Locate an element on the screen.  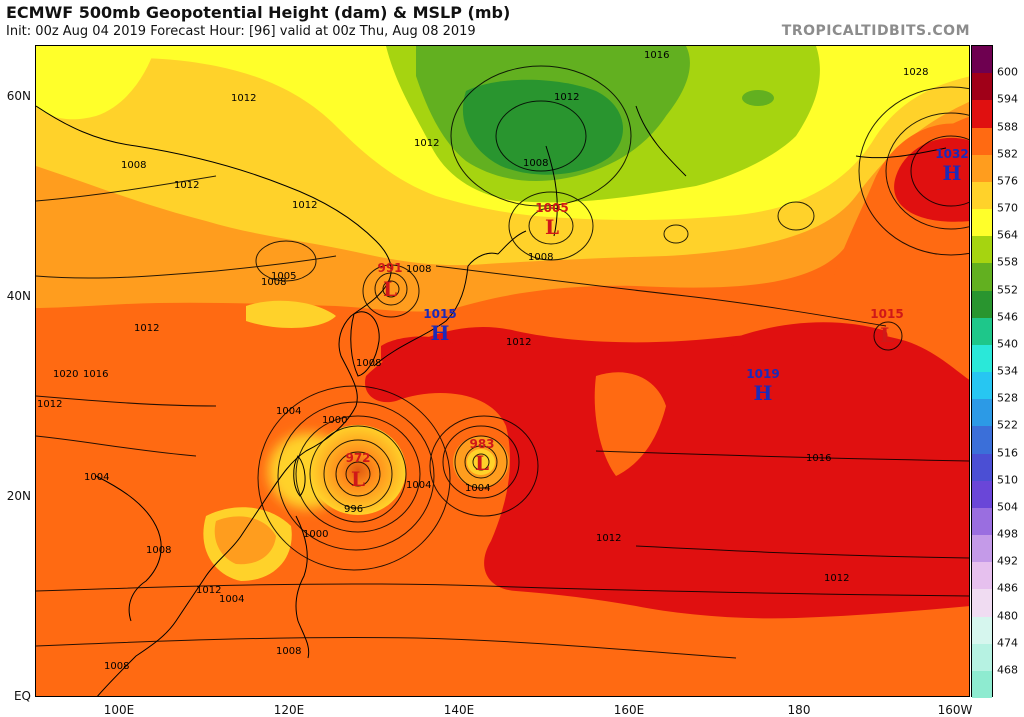
colorbar-label: 546 is located at coordinates (1007, 317).